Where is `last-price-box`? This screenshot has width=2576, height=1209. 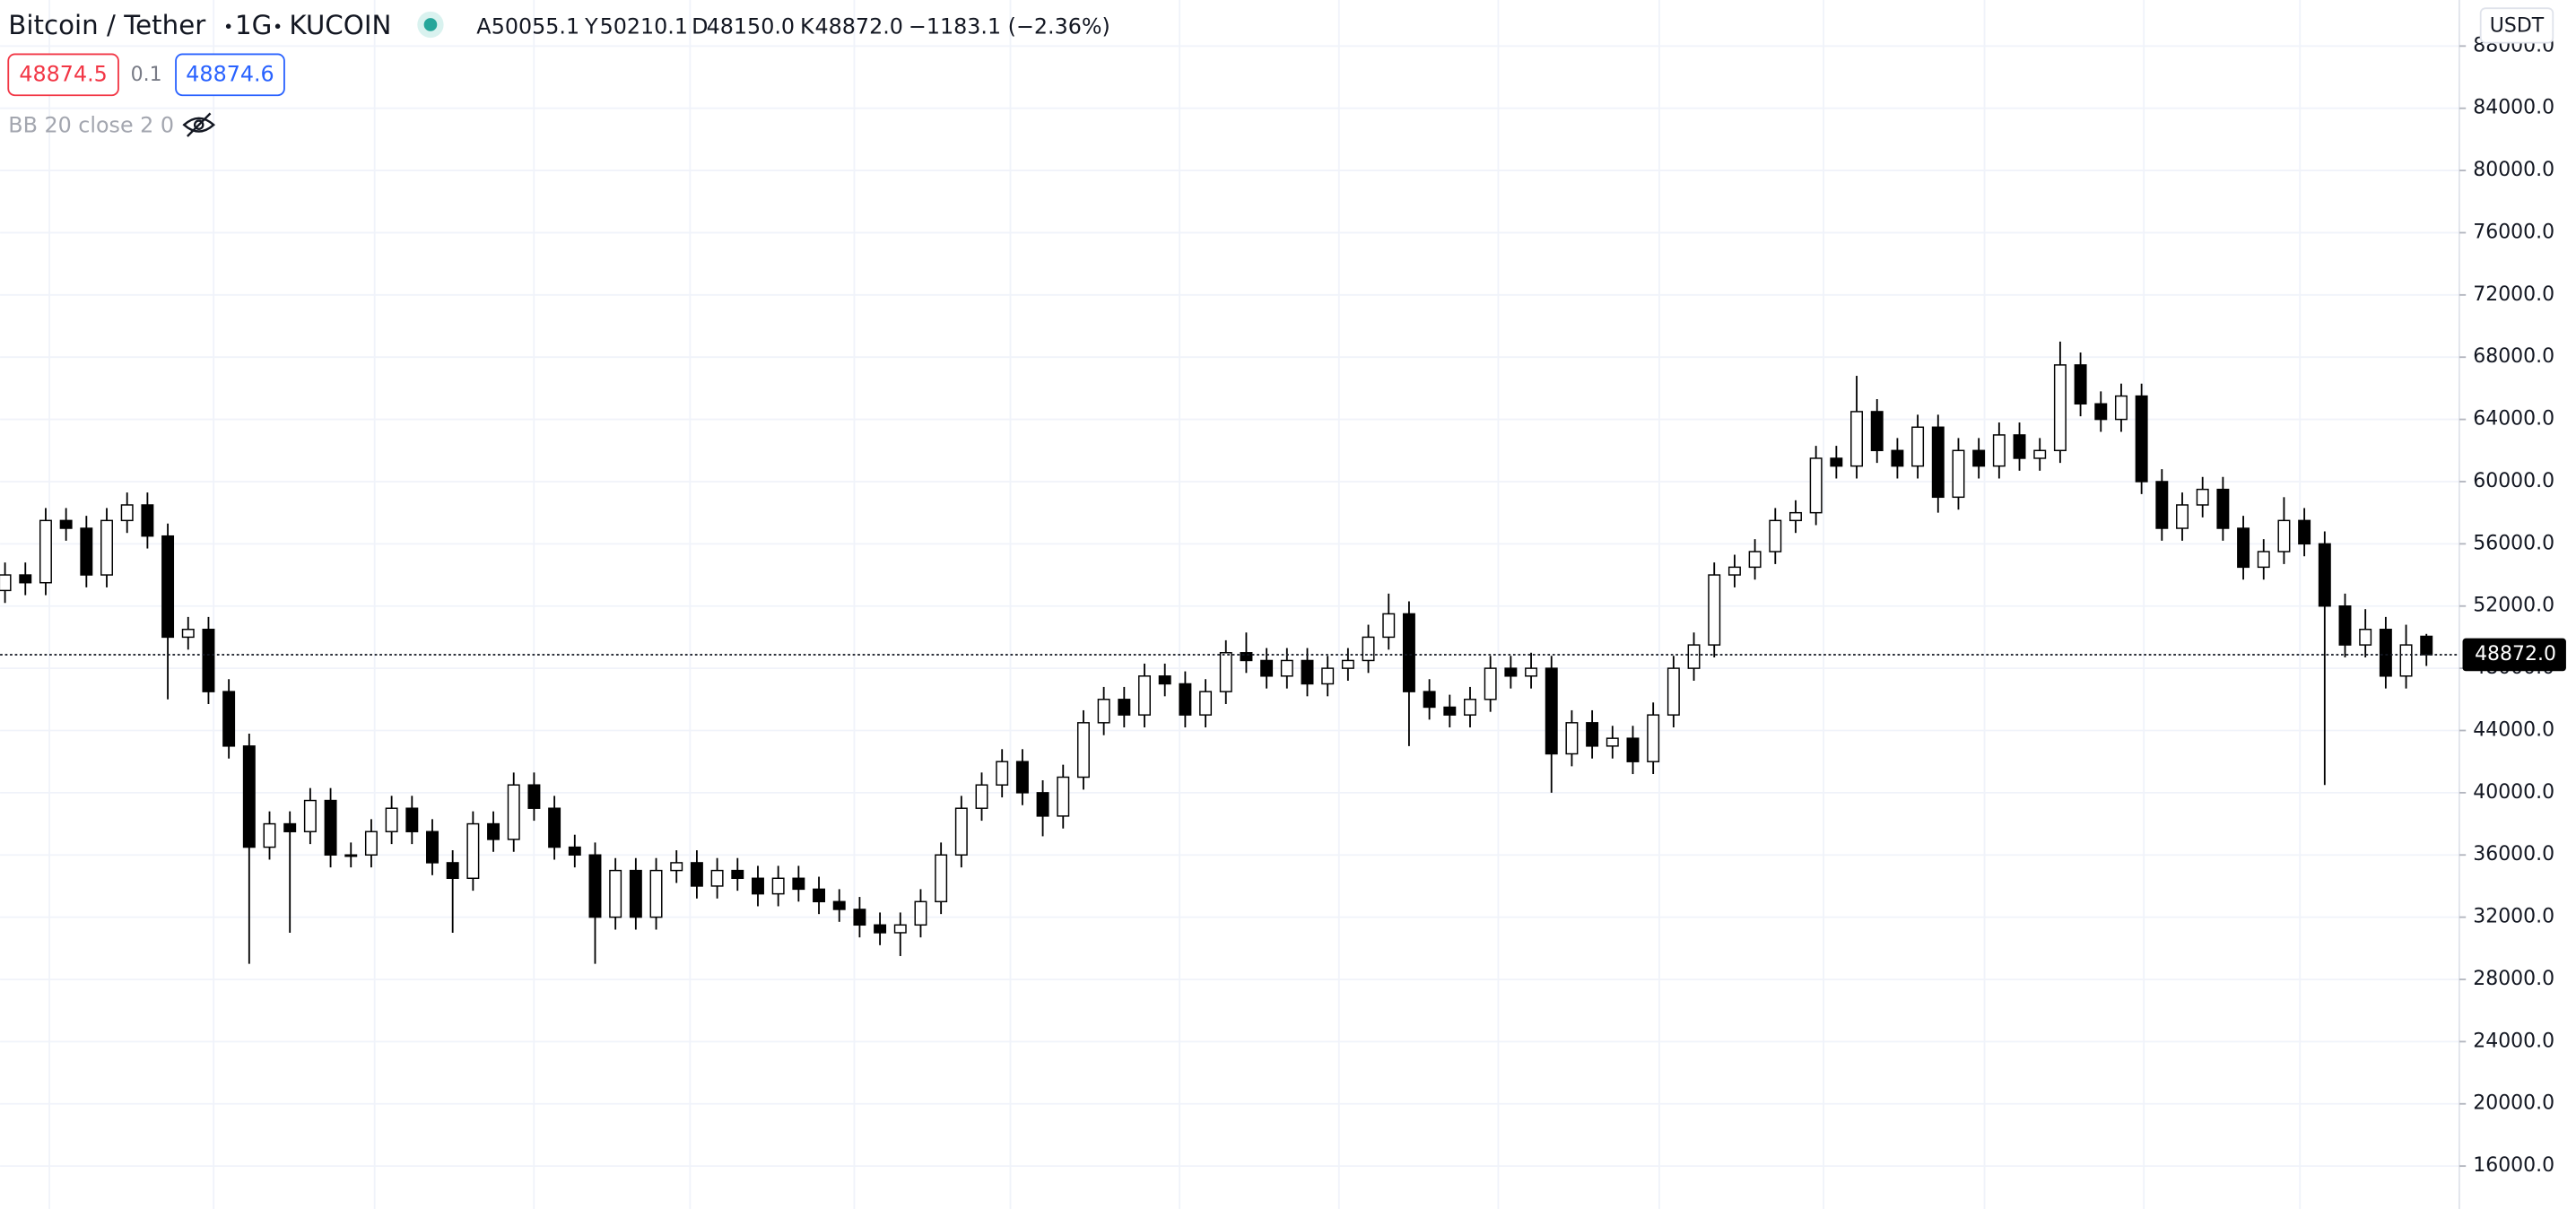
last-price-box is located at coordinates (2514, 655).